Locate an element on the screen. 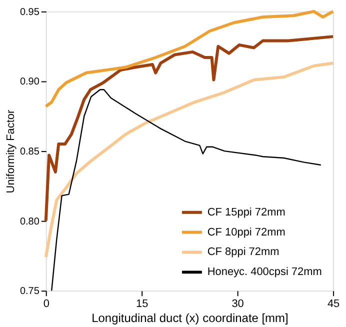  y-tick-label: 0.90 is located at coordinates (30, 82).